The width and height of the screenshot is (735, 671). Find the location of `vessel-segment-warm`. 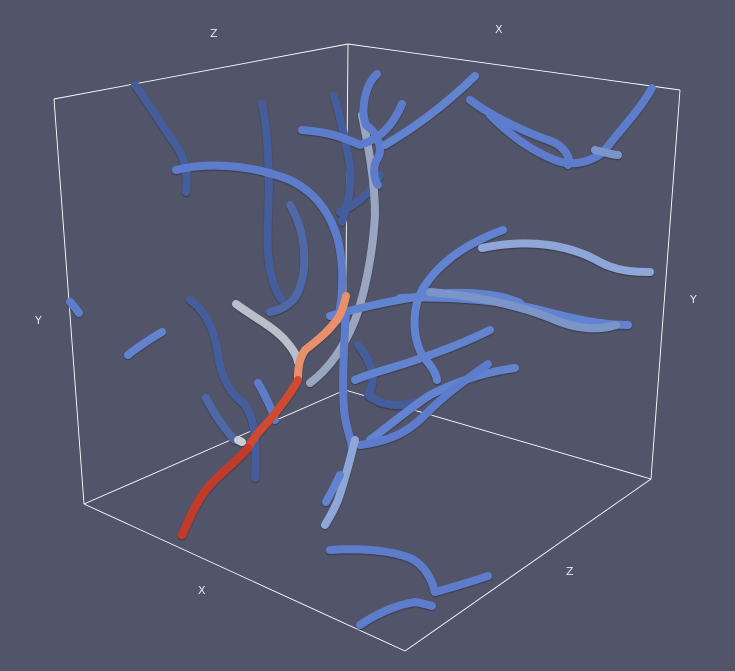

vessel-segment-warm is located at coordinates (322, 337).